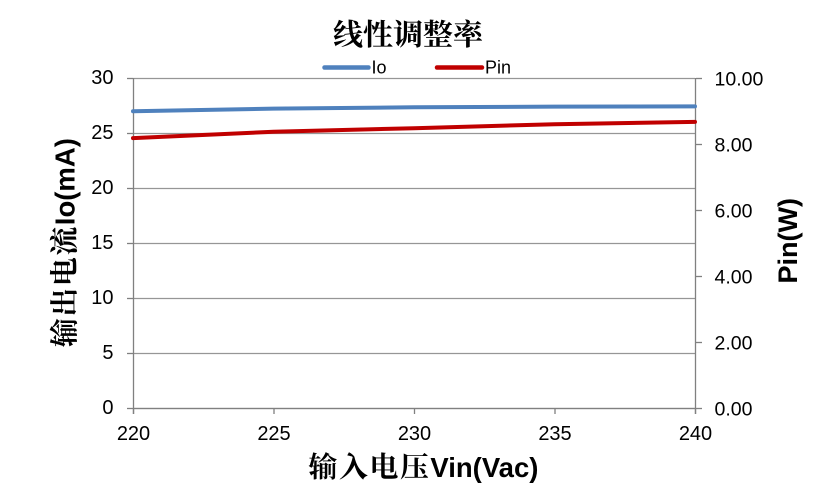 The width and height of the screenshot is (825, 503). Describe the element at coordinates (554, 434) in the screenshot. I see `svg-text: 235` at that location.